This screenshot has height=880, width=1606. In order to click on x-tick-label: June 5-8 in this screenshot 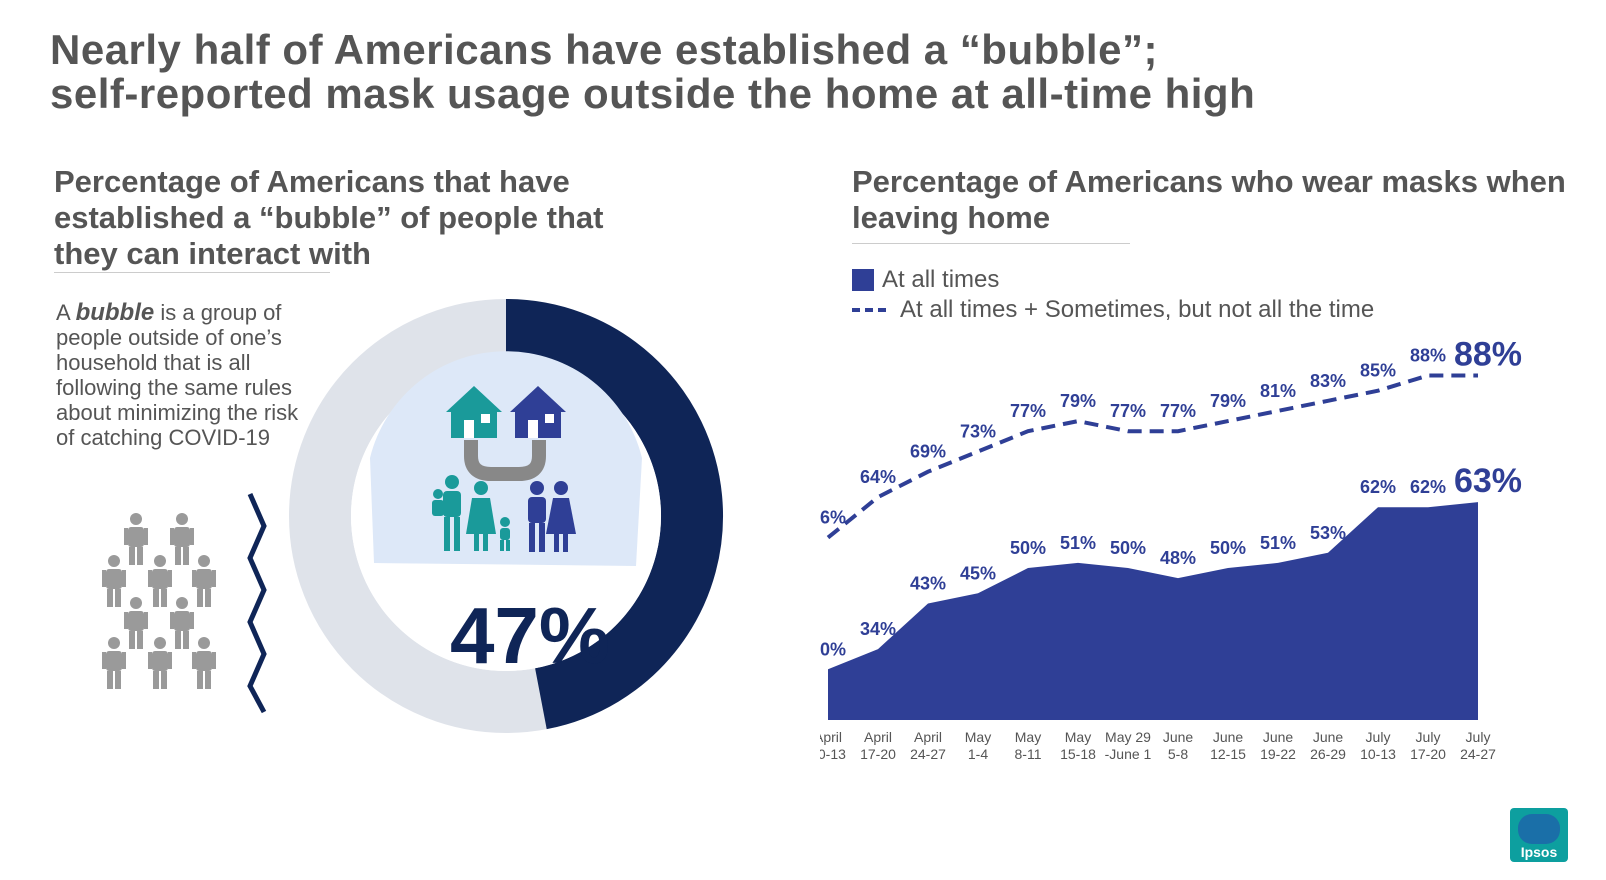, I will do `click(1178, 745)`.